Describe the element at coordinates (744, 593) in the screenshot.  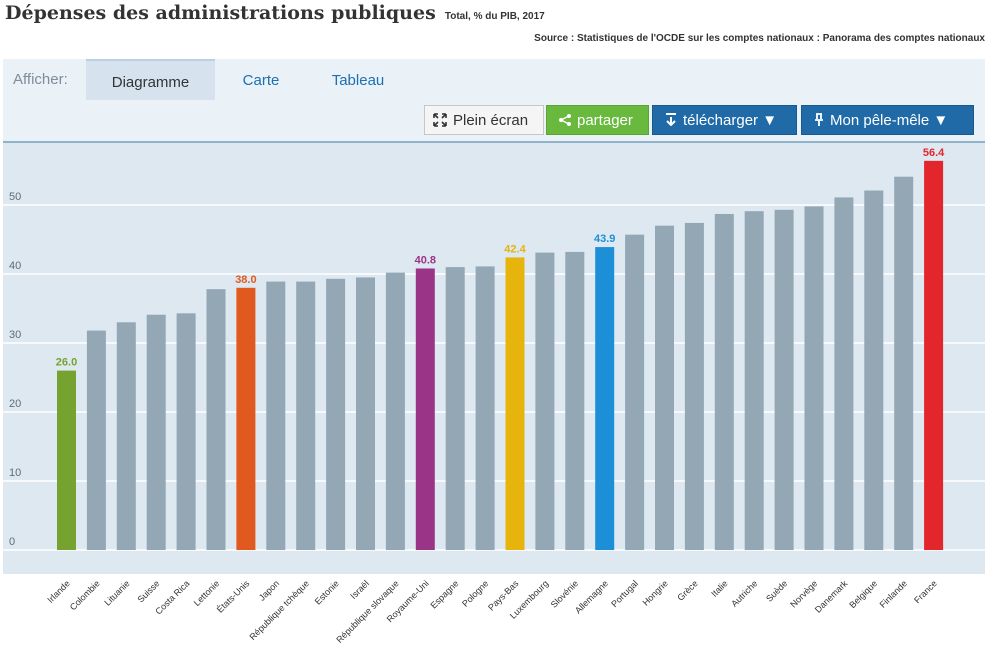
I see `x-tick-label: Autriche` at that location.